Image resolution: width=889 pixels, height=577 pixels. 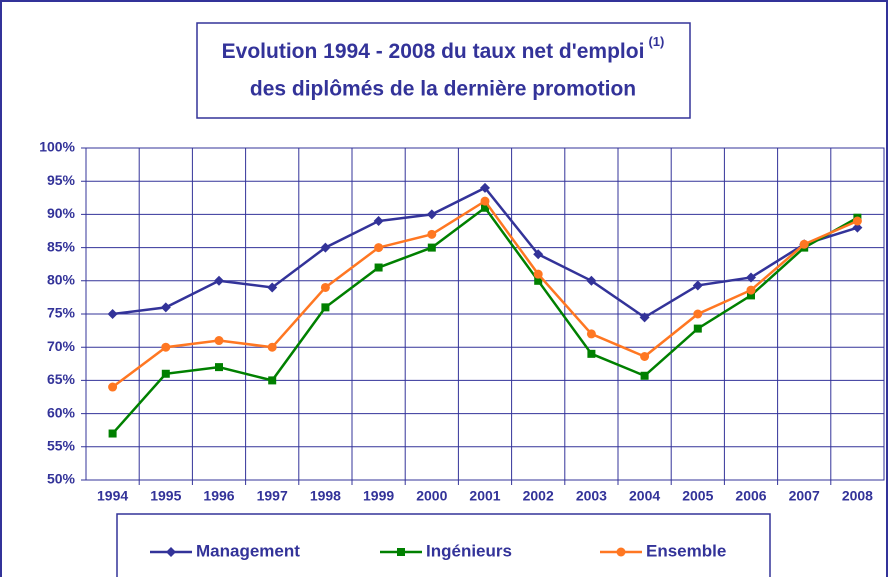 What do you see at coordinates (325, 496) in the screenshot?
I see `x-tick-label: 1998` at bounding box center [325, 496].